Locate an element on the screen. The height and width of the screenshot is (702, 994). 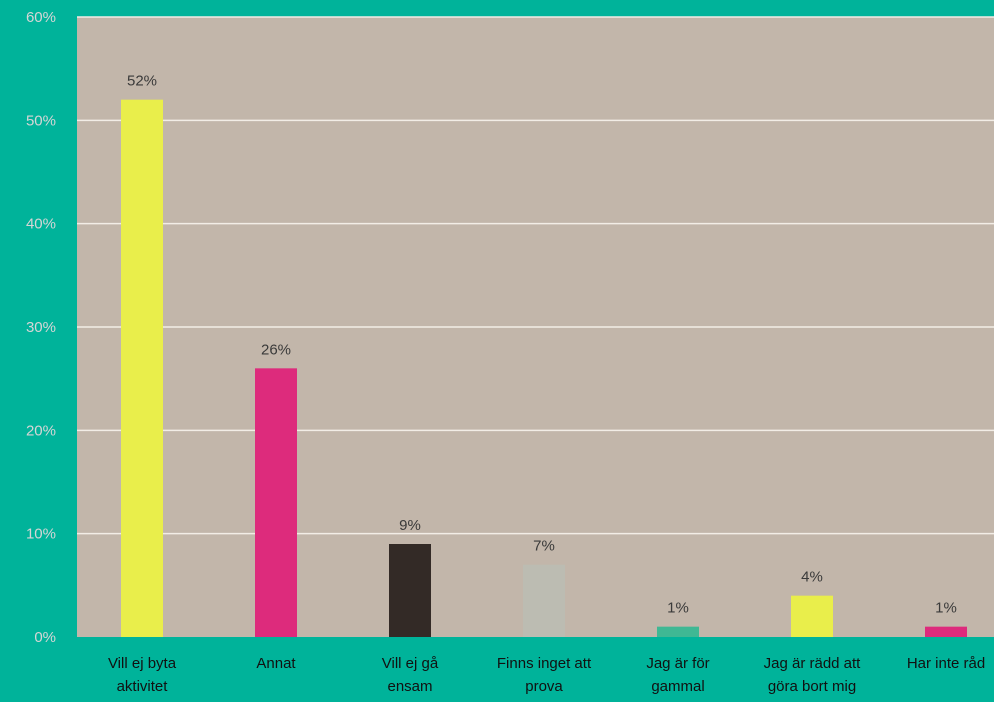
x-tick-label: aktivitet is located at coordinates (143, 686).